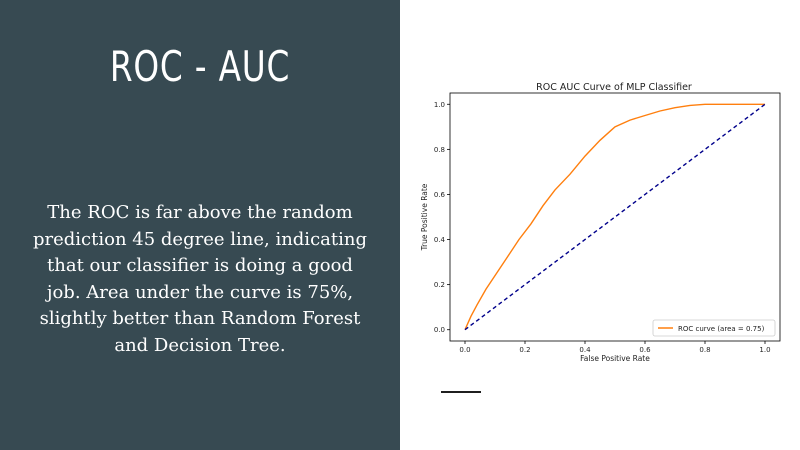  Describe the element at coordinates (439, 285) in the screenshot. I see `y-tick-label: 0.2` at that location.